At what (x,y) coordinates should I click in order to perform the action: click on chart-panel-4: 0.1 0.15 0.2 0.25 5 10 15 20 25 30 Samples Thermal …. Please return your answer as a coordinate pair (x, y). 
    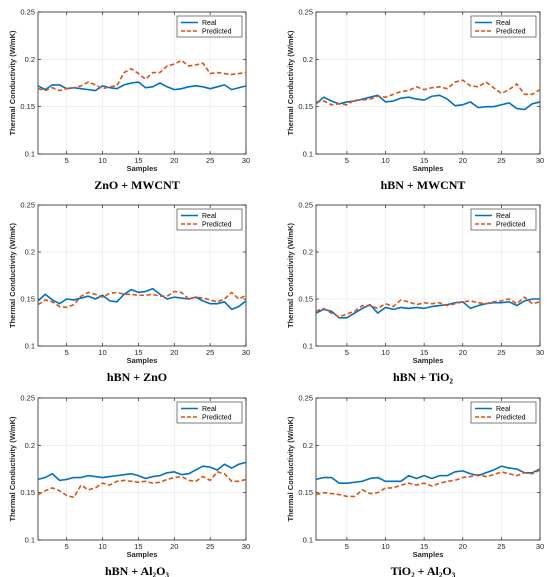
    Looking at the image, I should click on (415, 293).